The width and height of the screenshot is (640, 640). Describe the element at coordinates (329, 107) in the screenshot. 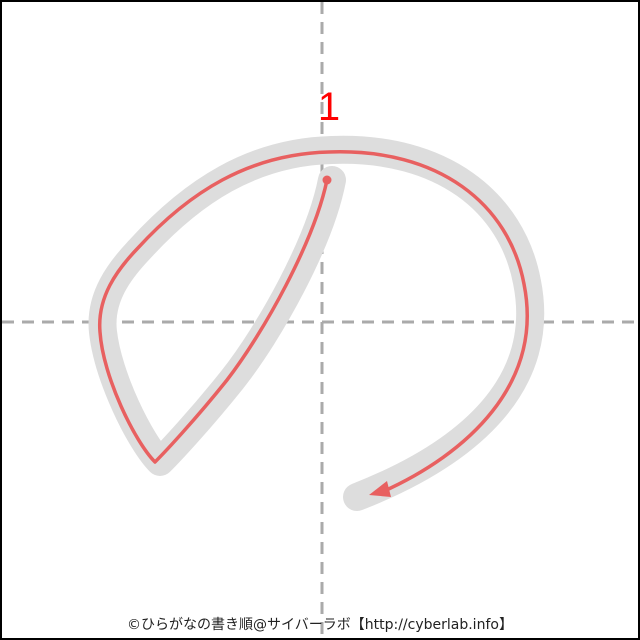

I see `stroke-1-number-label: 1` at that location.